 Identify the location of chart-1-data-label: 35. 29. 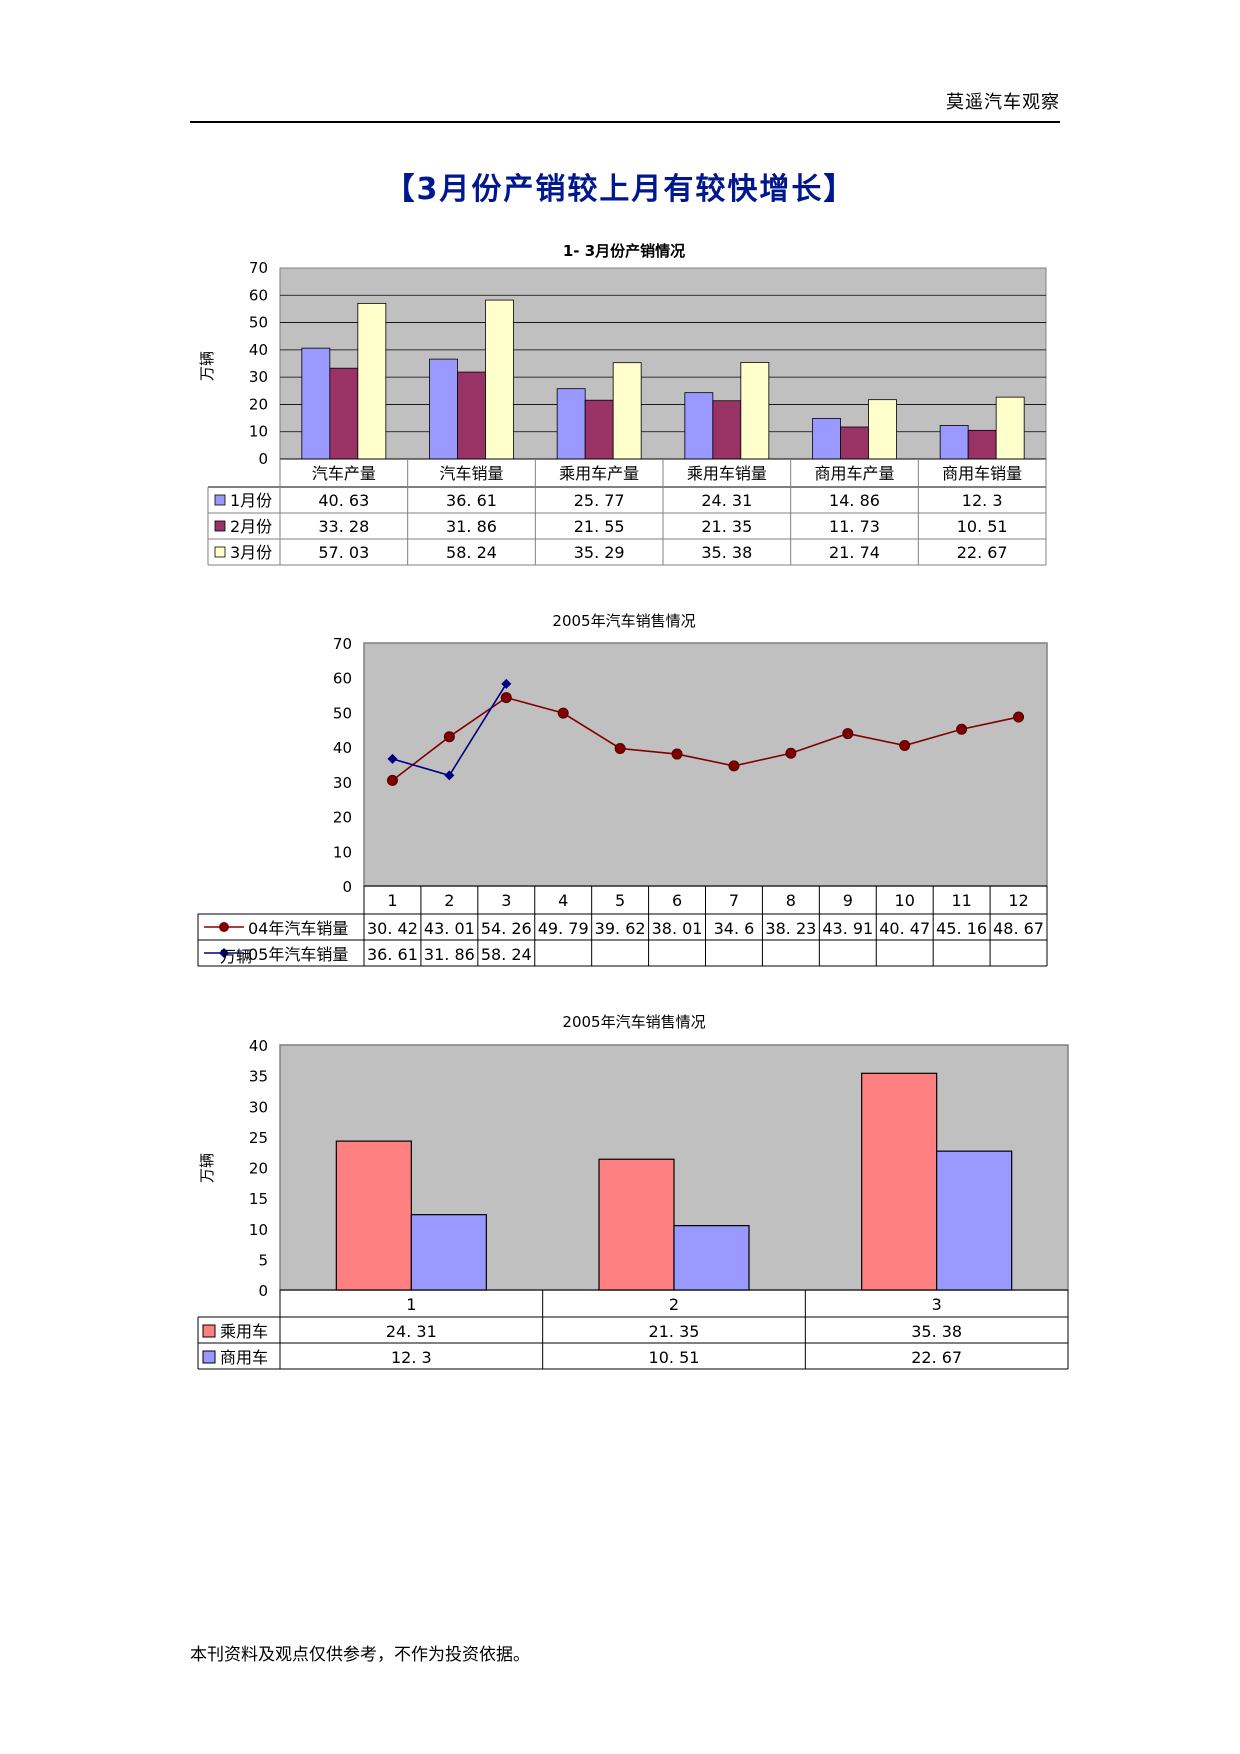
(599, 552).